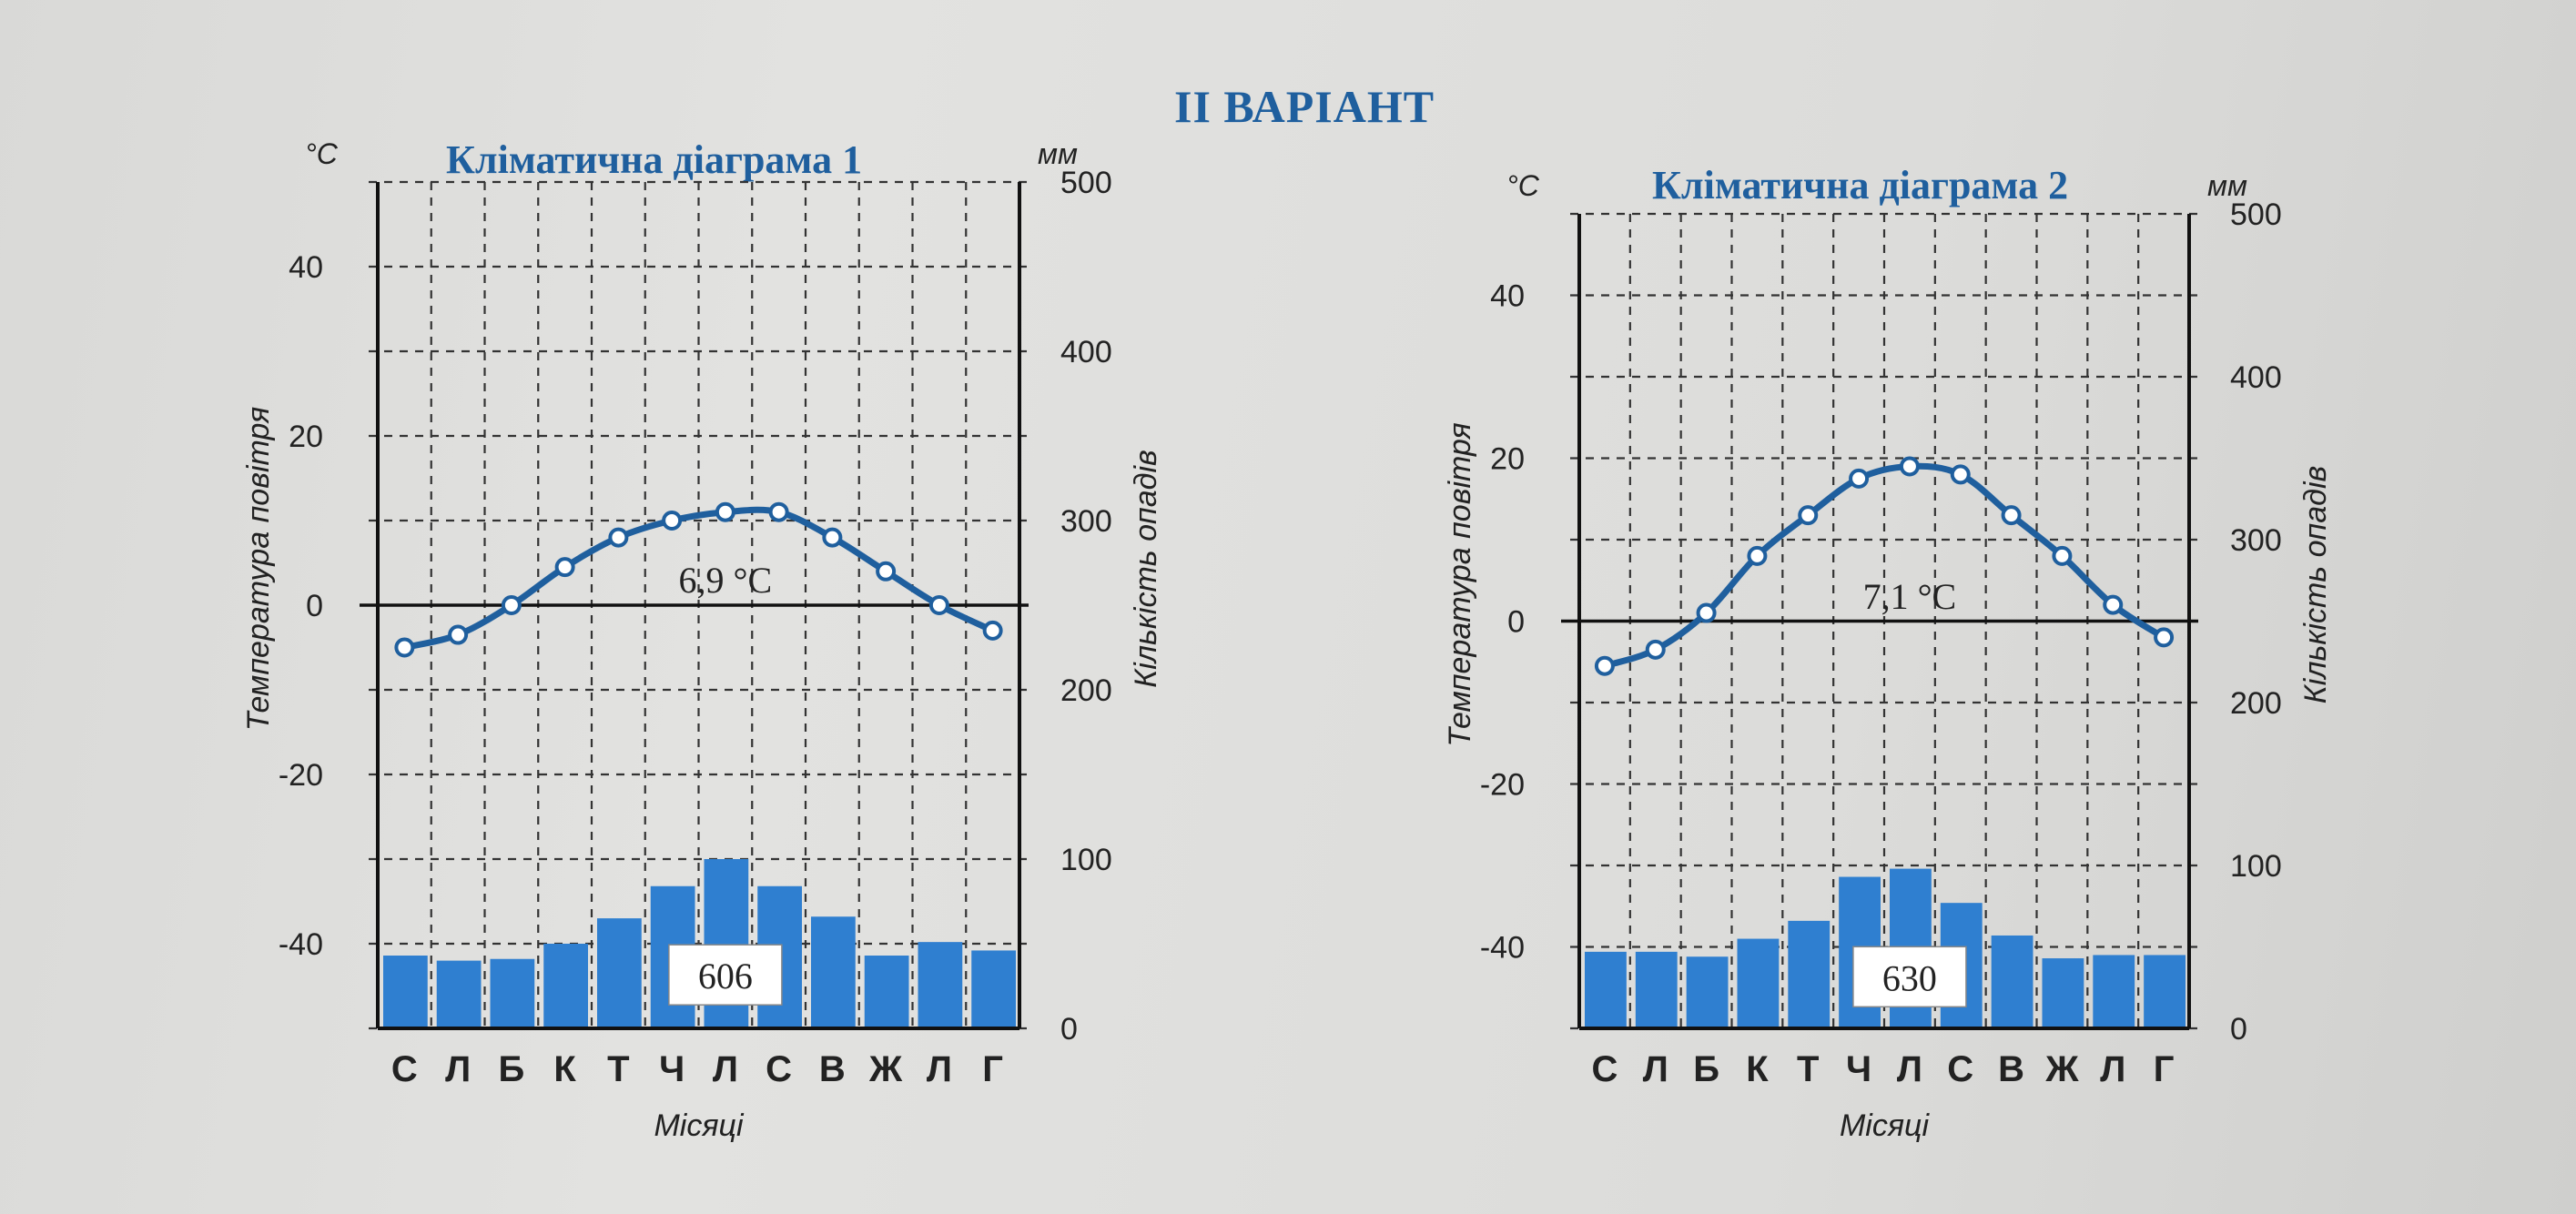 The image size is (2576, 1214). What do you see at coordinates (726, 580) in the screenshot?
I see `average-temperature-label: 6,9 °С` at bounding box center [726, 580].